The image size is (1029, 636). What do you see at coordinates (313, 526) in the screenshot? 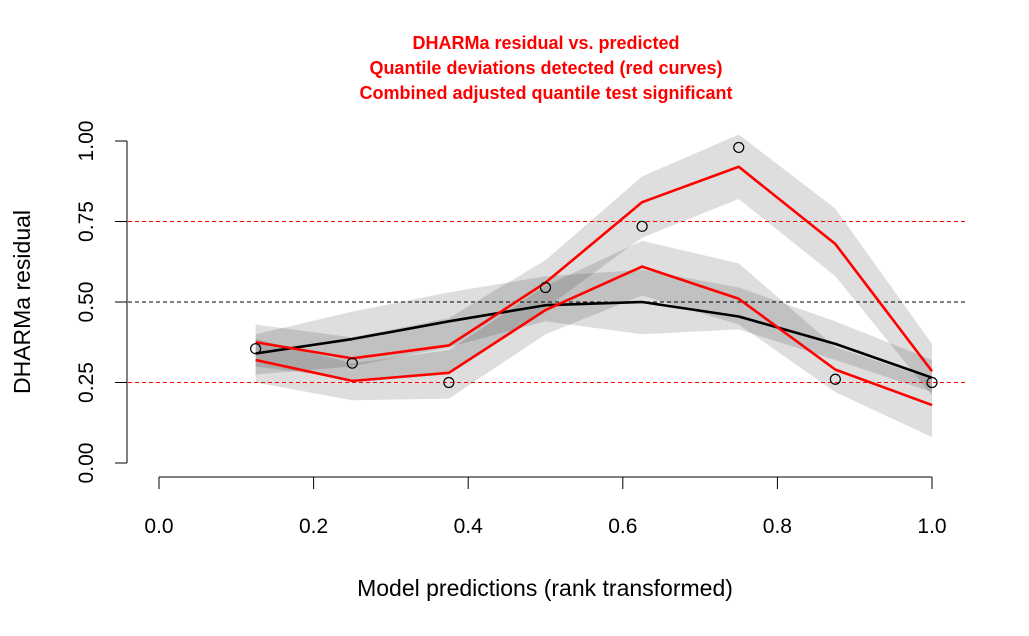
I see `x-tick-label: 0.2` at bounding box center [313, 526].